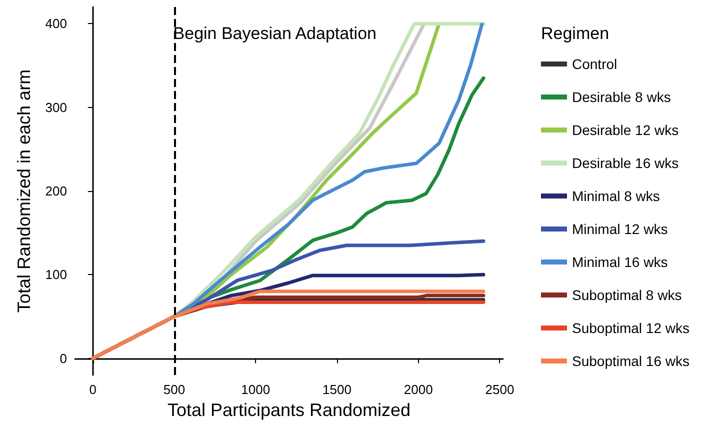 The width and height of the screenshot is (726, 428). What do you see at coordinates (621, 97) in the screenshot?
I see `legend-label: Desirable 8 wks` at bounding box center [621, 97].